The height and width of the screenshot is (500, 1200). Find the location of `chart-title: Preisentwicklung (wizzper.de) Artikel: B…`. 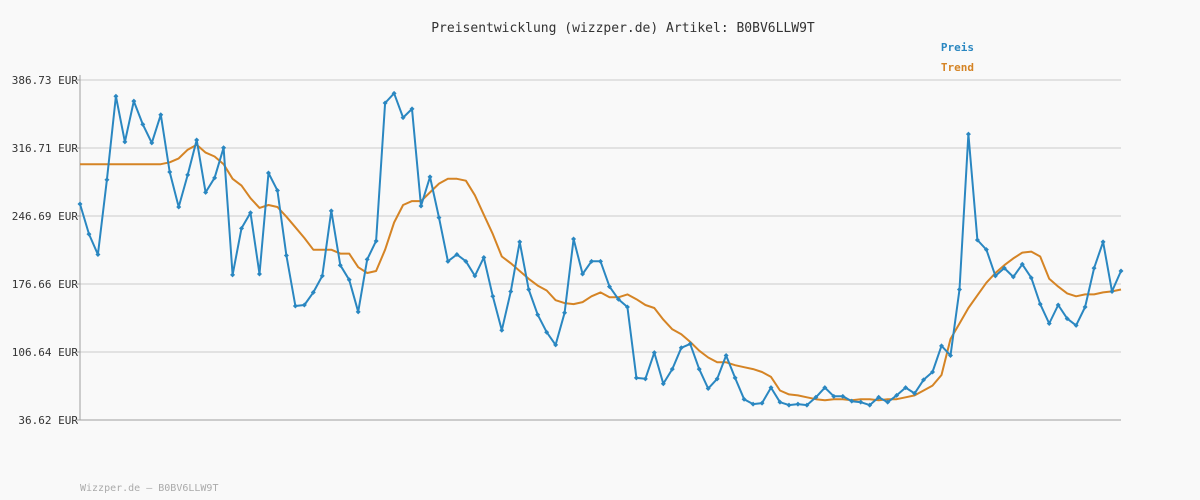

chart-title: Preisentwicklung (wizzper.de) Artikel: B… is located at coordinates (623, 28).